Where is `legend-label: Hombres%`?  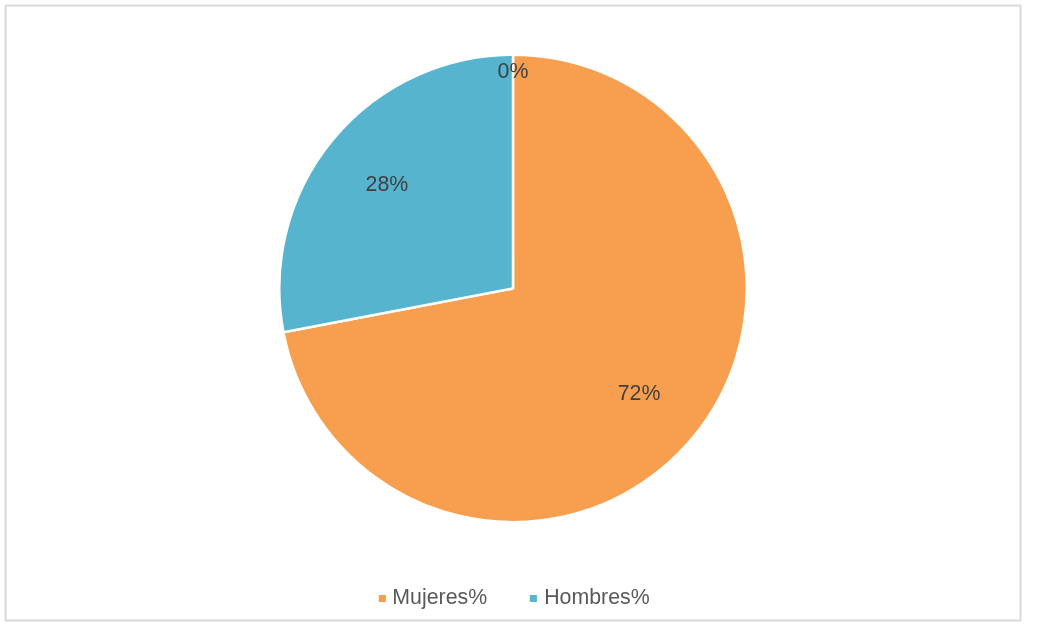
legend-label: Hombres% is located at coordinates (597, 597).